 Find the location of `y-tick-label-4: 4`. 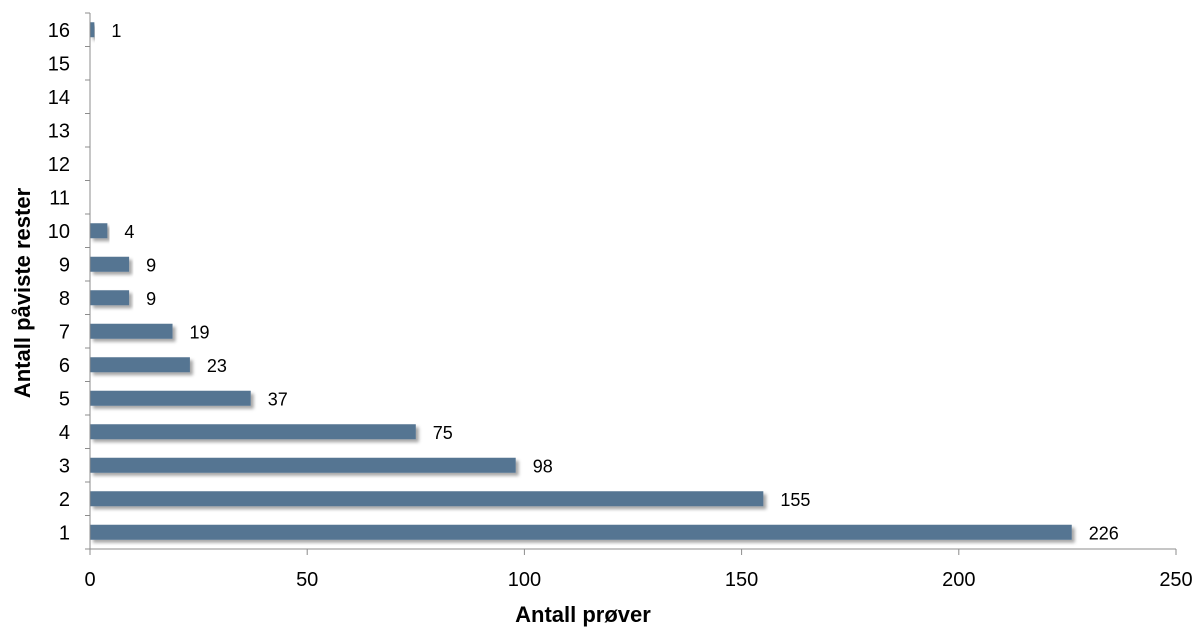

y-tick-label-4: 4 is located at coordinates (64, 433).